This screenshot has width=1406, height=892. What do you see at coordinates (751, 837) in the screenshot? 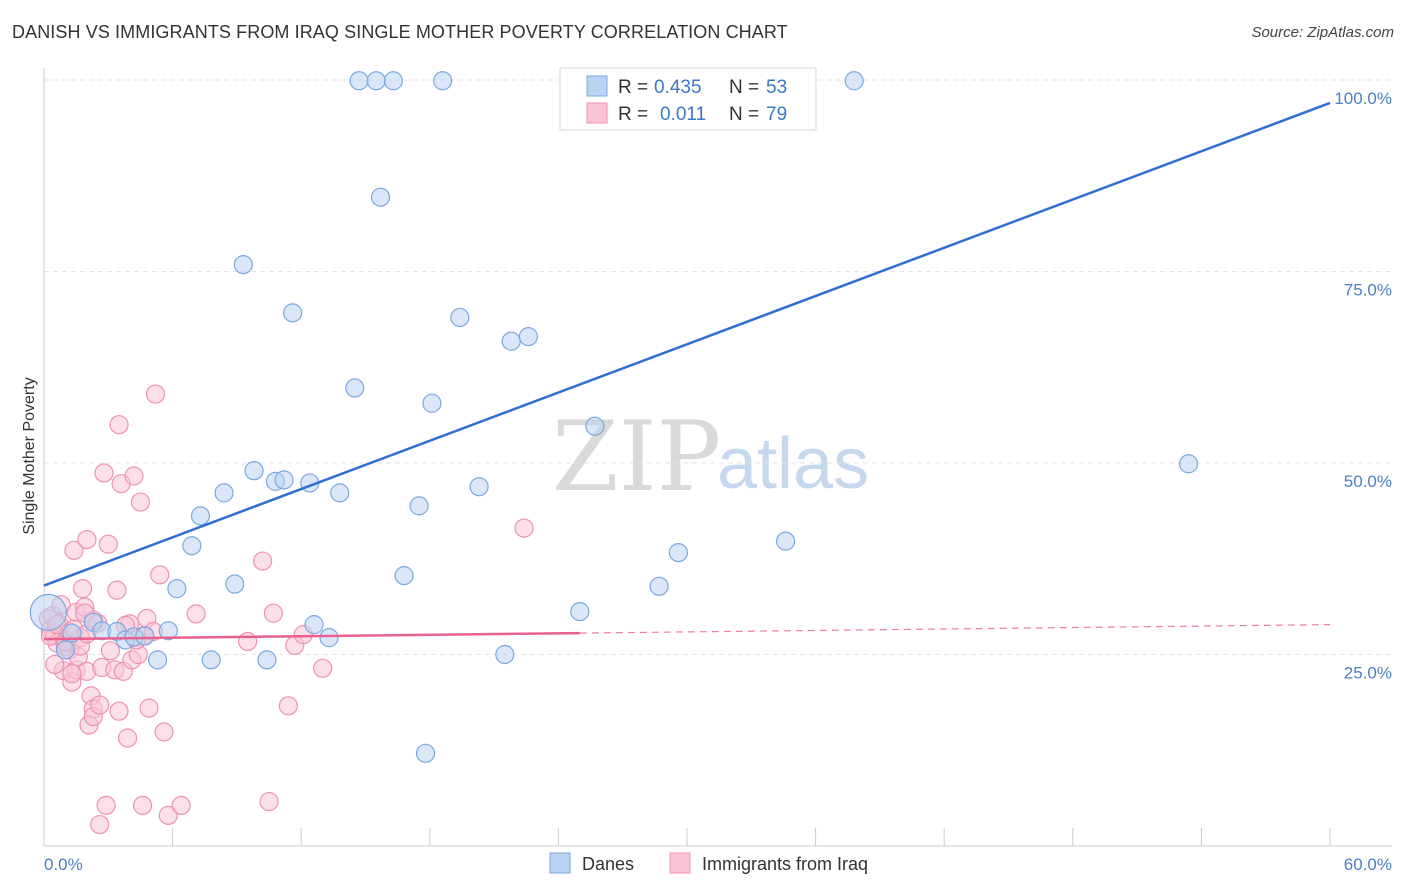
I see `x-ticks` at bounding box center [751, 837].